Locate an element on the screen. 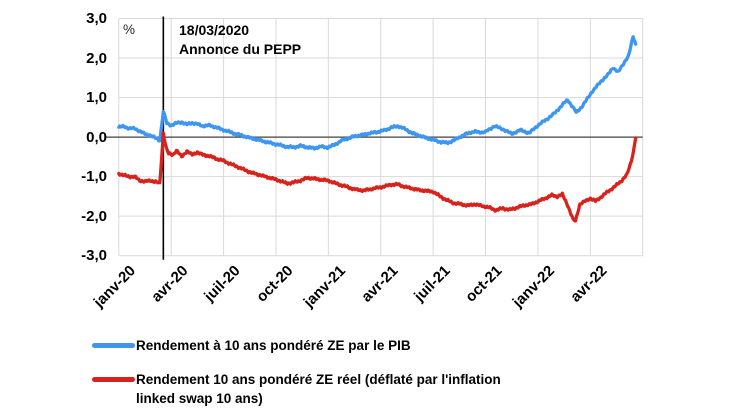 The width and height of the screenshot is (730, 410). pepp-annotation-date: 18/03/2020 is located at coordinates (214, 30).